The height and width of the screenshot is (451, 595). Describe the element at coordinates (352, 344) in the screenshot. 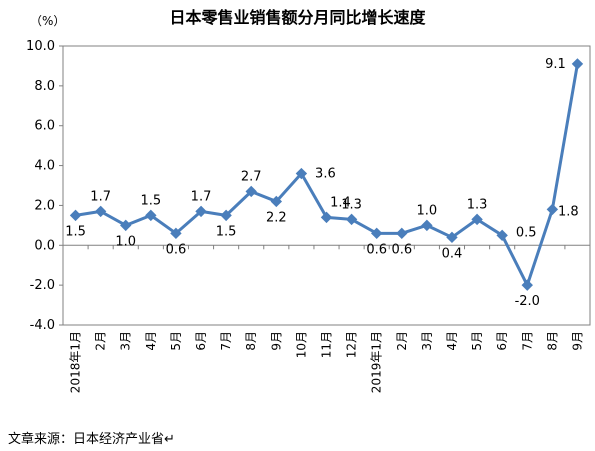

I see `x-tick-label: 12月` at that location.